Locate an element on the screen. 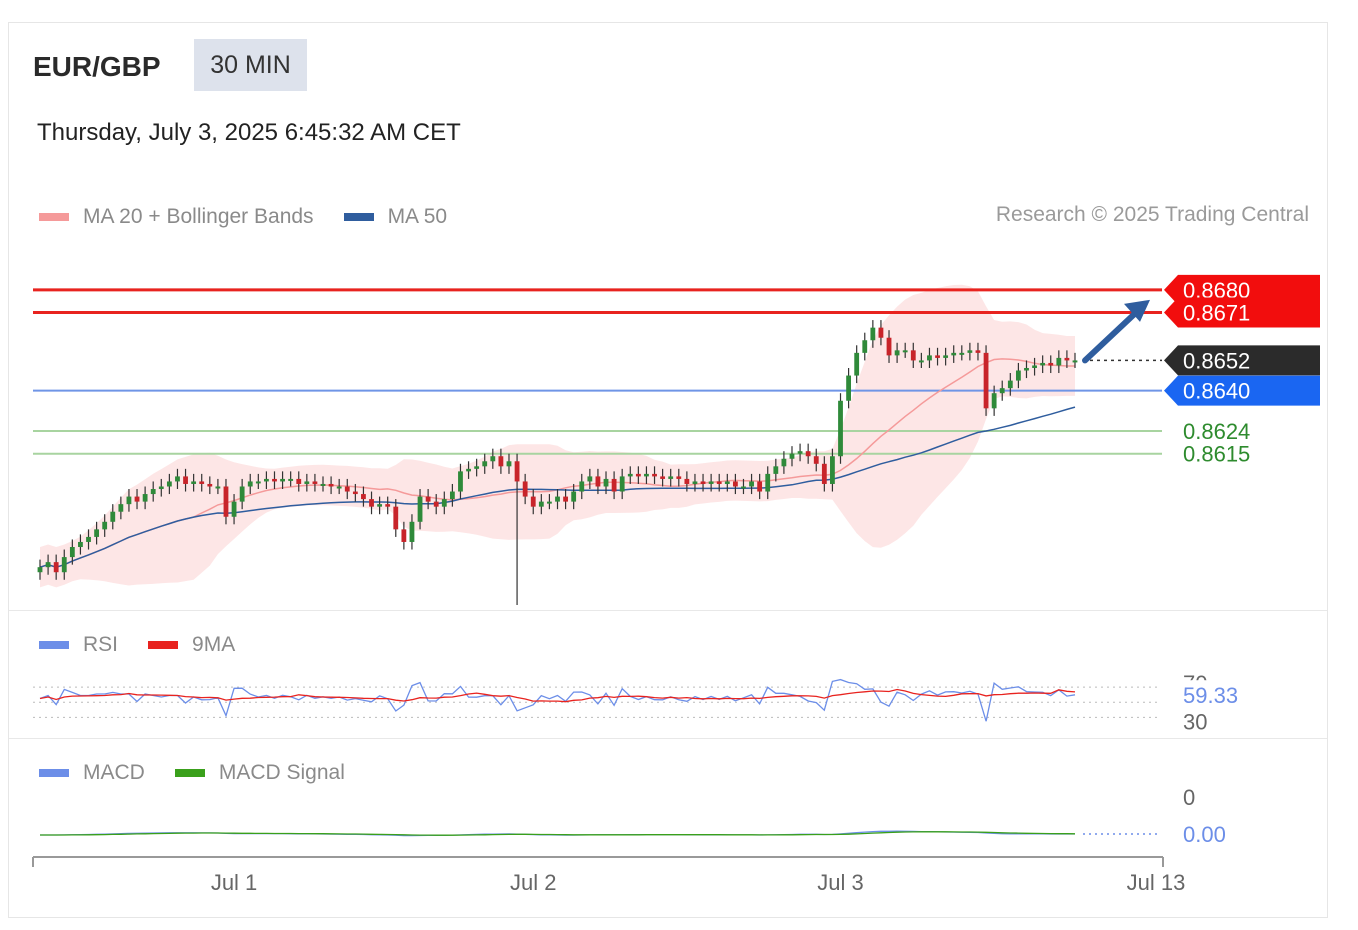 Image resolution: width=1358 pixels, height=930 pixels. research-credit: Research © 2025 Trading Central is located at coordinates (1152, 214).